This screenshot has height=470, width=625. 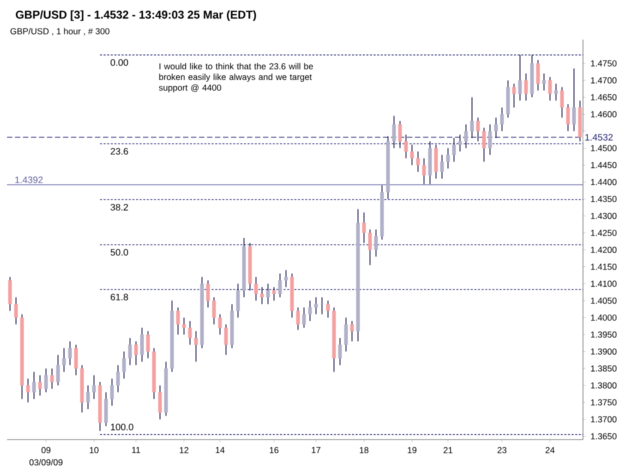 What do you see at coordinates (604, 385) in the screenshot?
I see `y-tick-label: 1.3800` at bounding box center [604, 385].